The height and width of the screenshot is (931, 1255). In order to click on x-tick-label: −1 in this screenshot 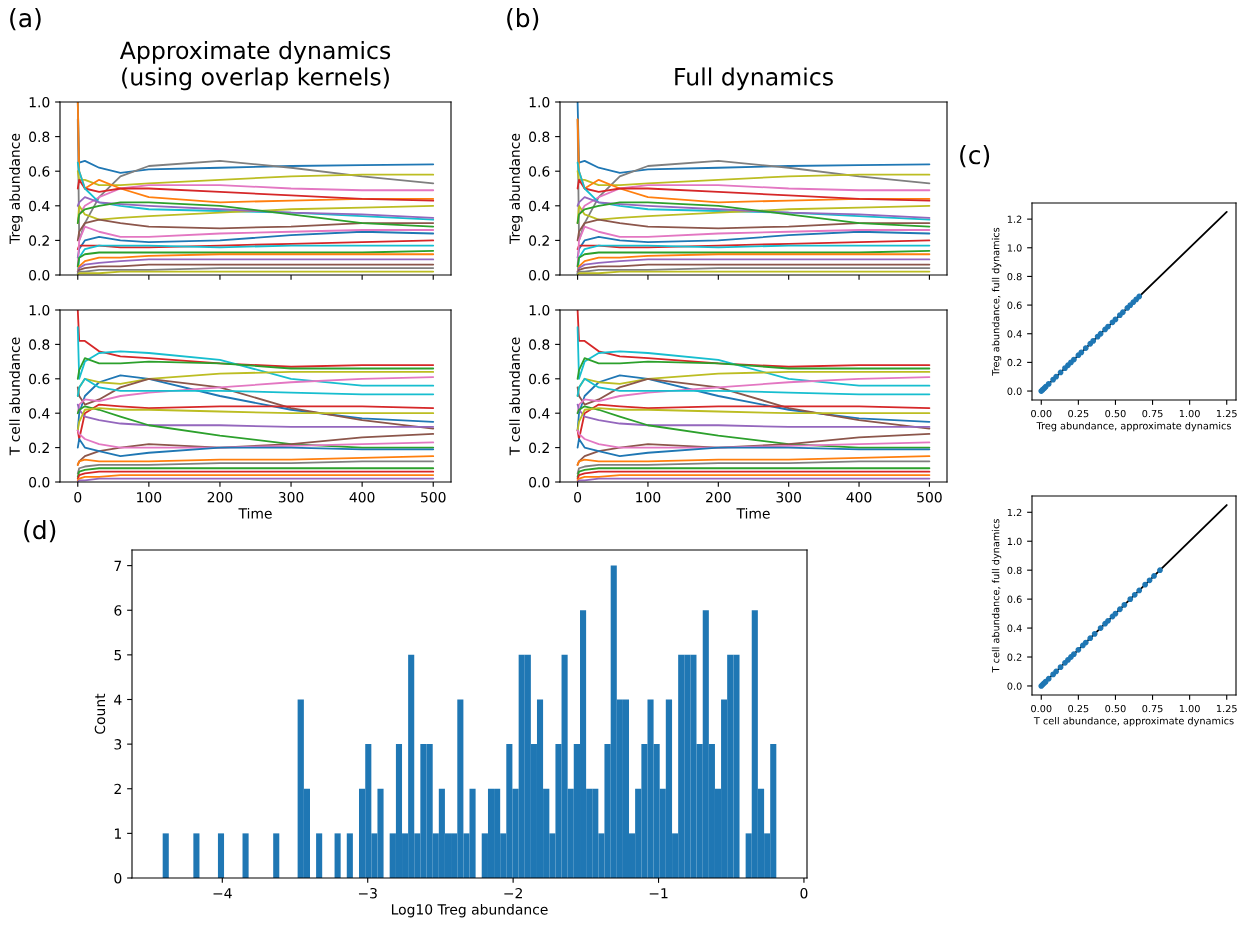, I will do `click(658, 893)`.